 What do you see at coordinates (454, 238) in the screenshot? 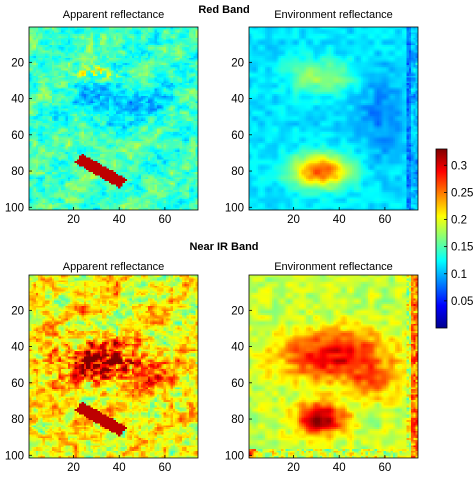
I see `colorbar: 0.05 0.1 0.15 0.2 0.25 0.3` at bounding box center [454, 238].